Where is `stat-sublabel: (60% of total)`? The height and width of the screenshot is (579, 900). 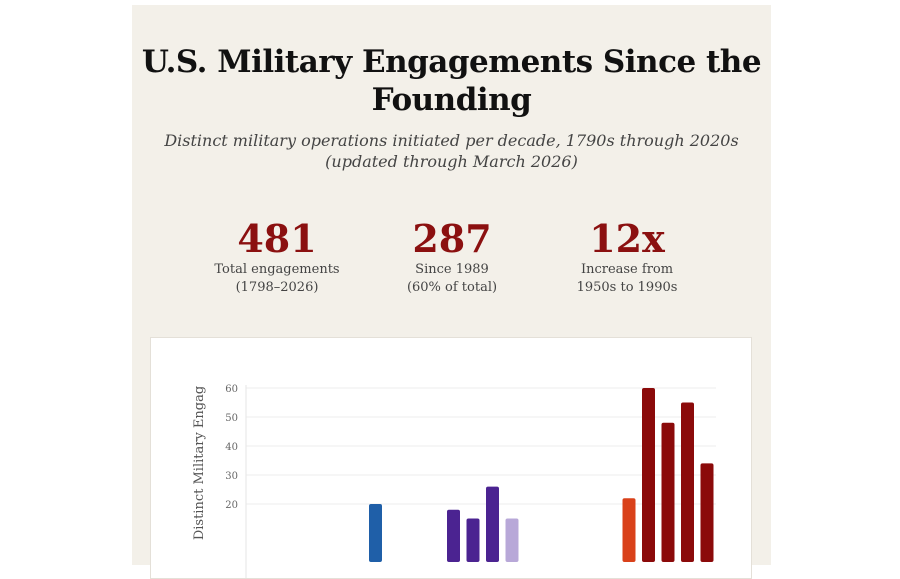
stat-sublabel: (60% of total) is located at coordinates (452, 287).